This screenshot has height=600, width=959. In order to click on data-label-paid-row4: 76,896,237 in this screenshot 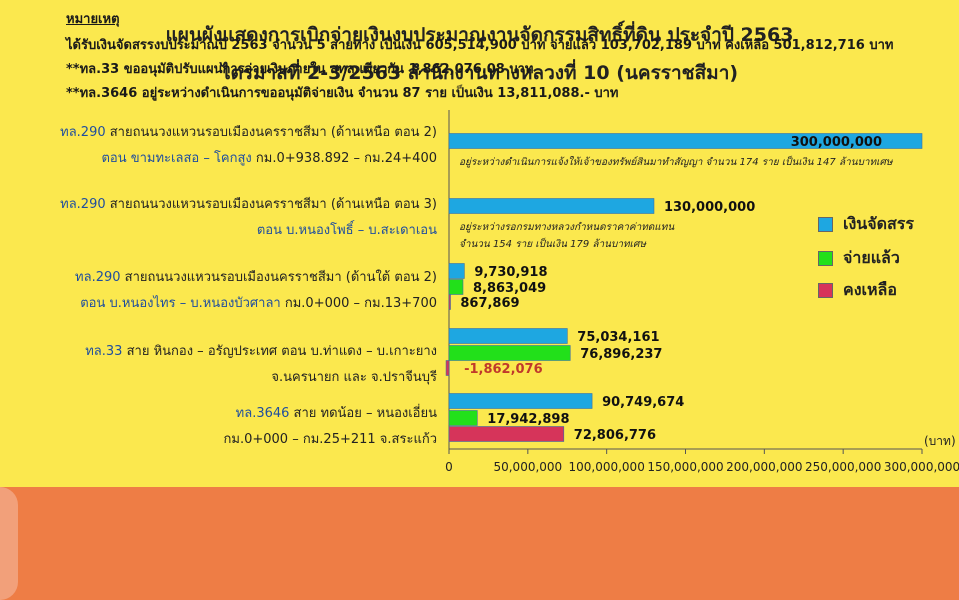, I will do `click(621, 354)`.